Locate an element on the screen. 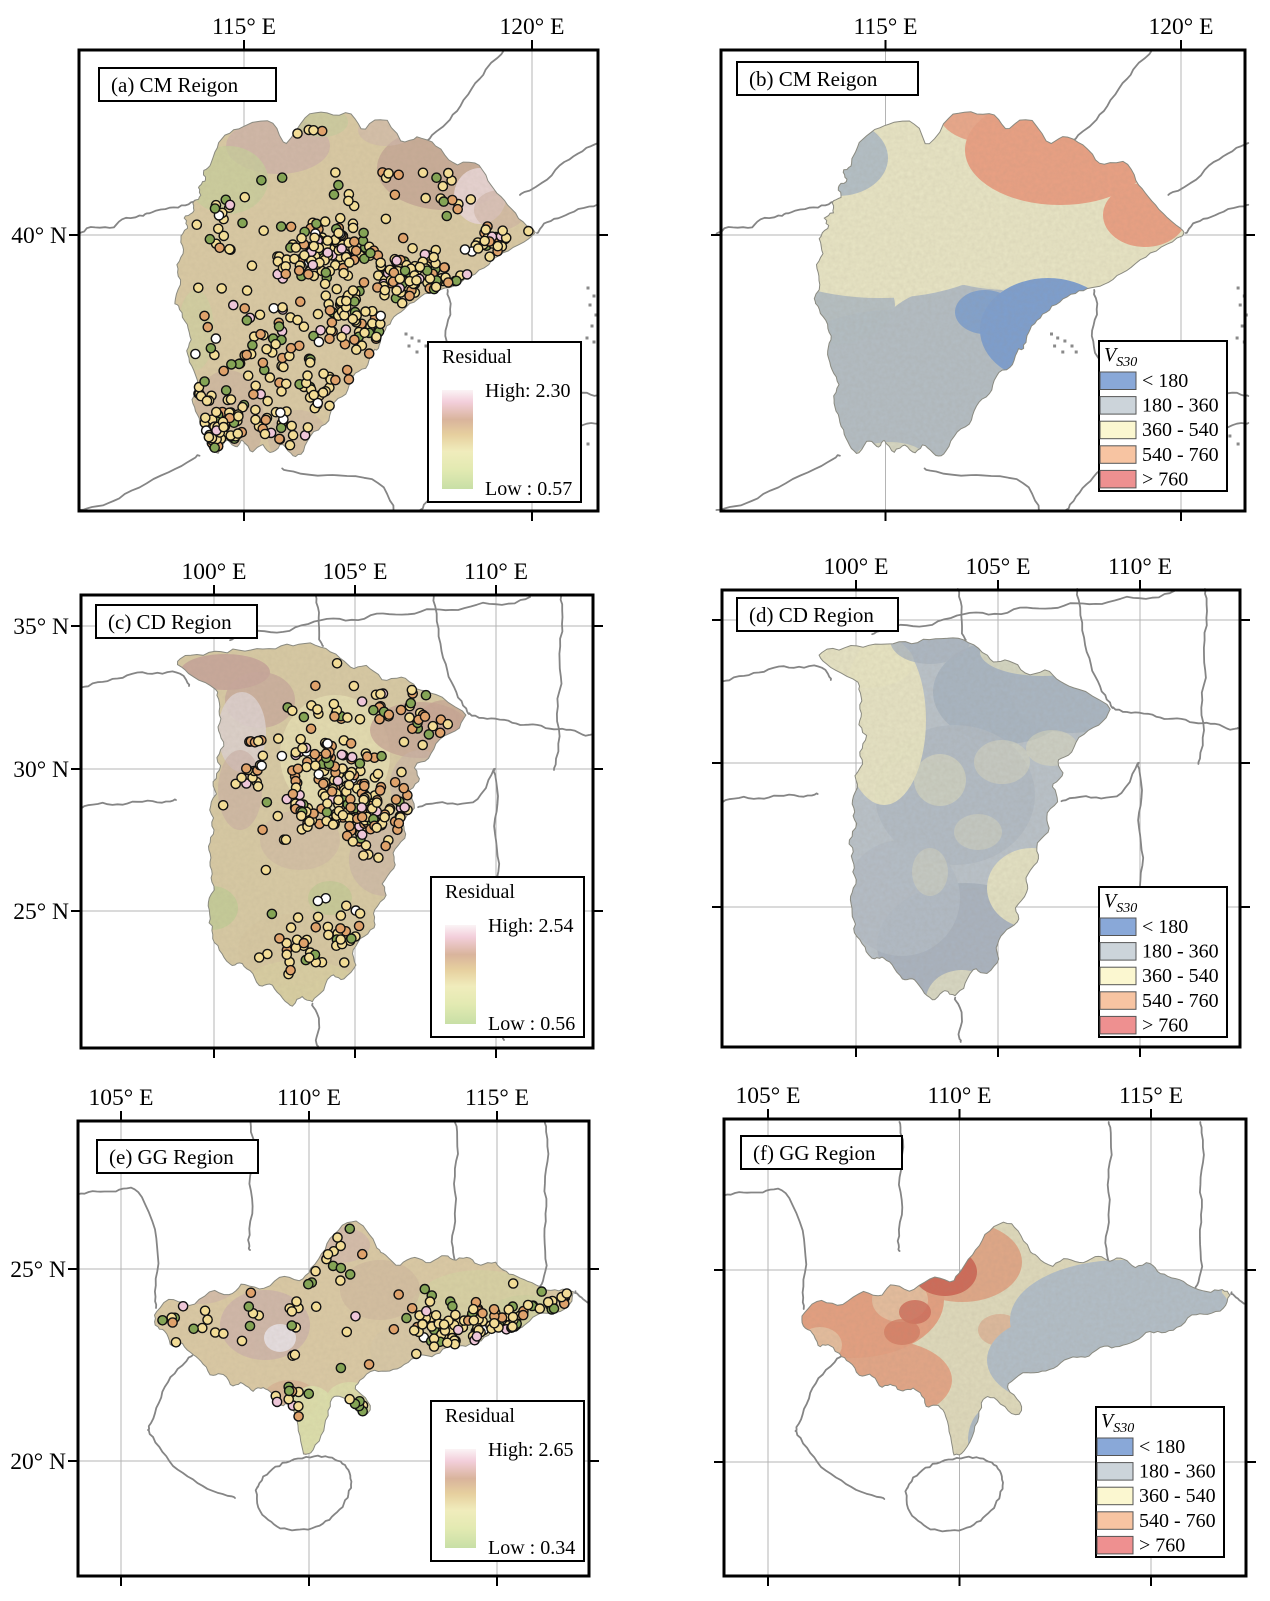 This screenshot has width=1270, height=1601. svg-text: High: 2.65 is located at coordinates (531, 1450).